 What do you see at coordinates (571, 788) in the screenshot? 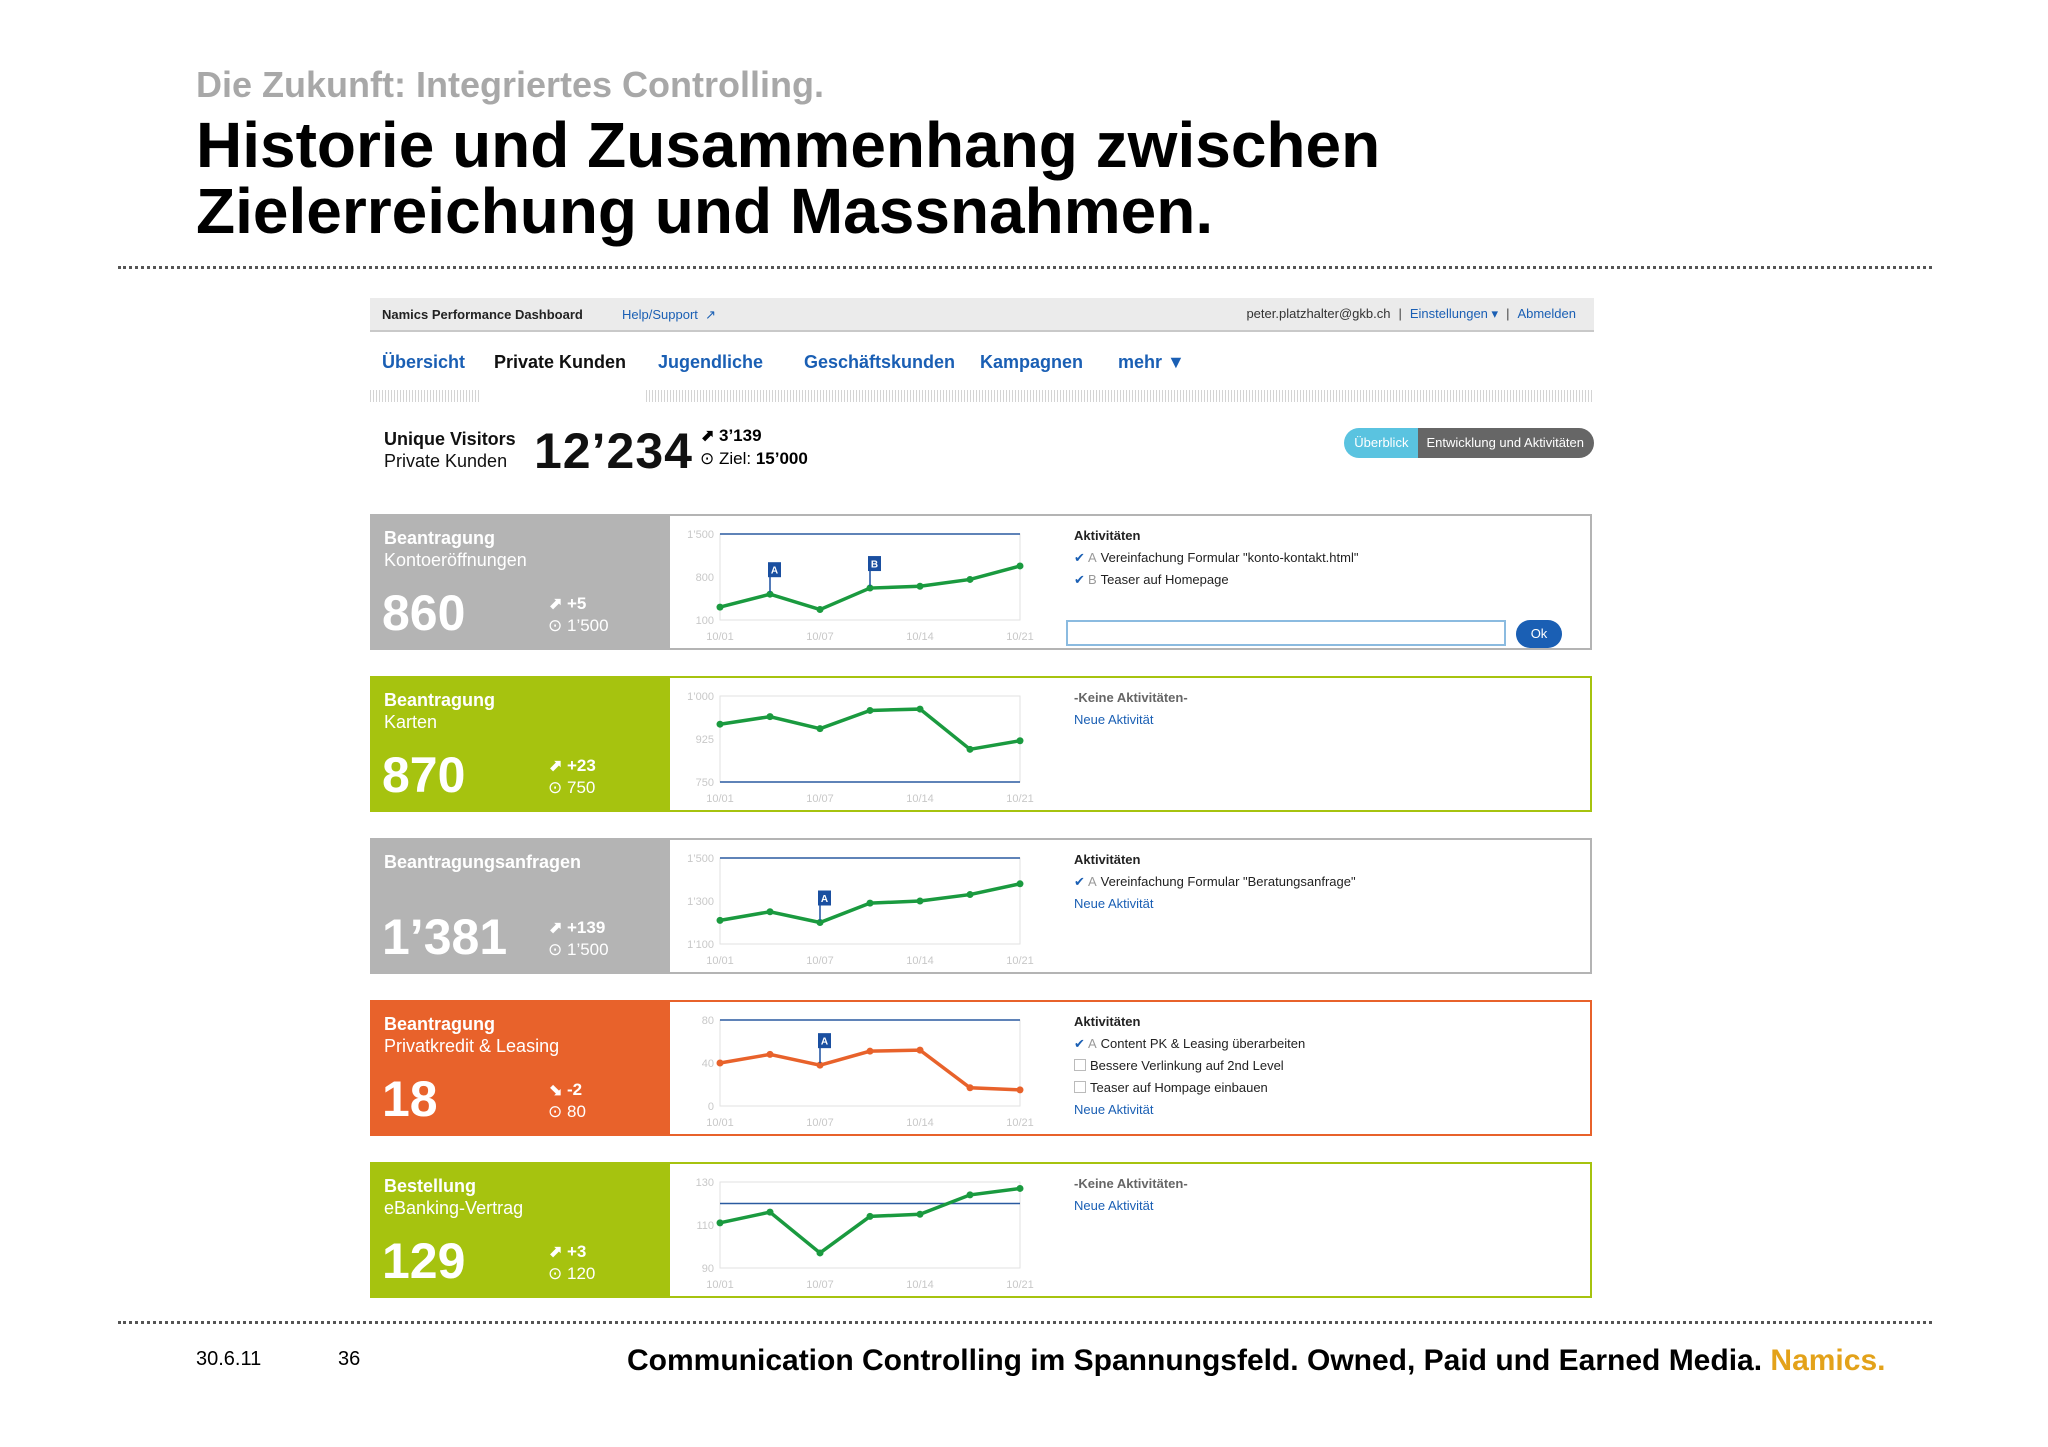
I see `kpi-goal: ⊙ 750` at bounding box center [571, 788].